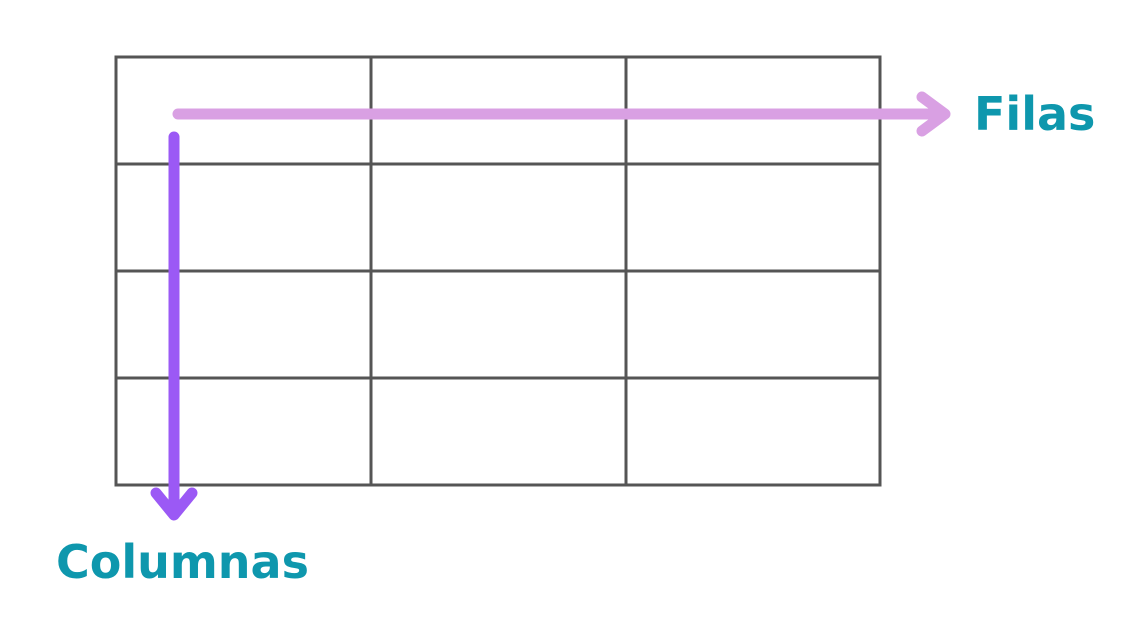 The image size is (1128, 642). I want to click on columns-label: Columnas, so click(182, 562).